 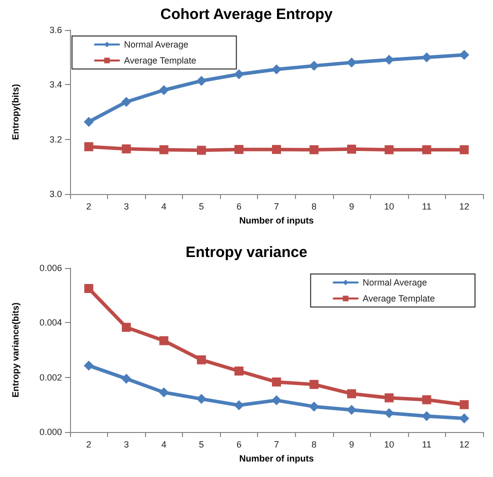 I want to click on y-tick-label: 3.6, so click(x=55, y=30).